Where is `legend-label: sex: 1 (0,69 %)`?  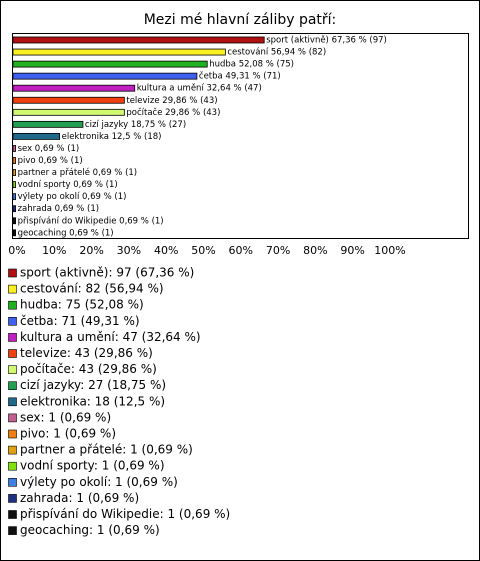
legend-label: sex: 1 (0,69 %) is located at coordinates (65, 417).